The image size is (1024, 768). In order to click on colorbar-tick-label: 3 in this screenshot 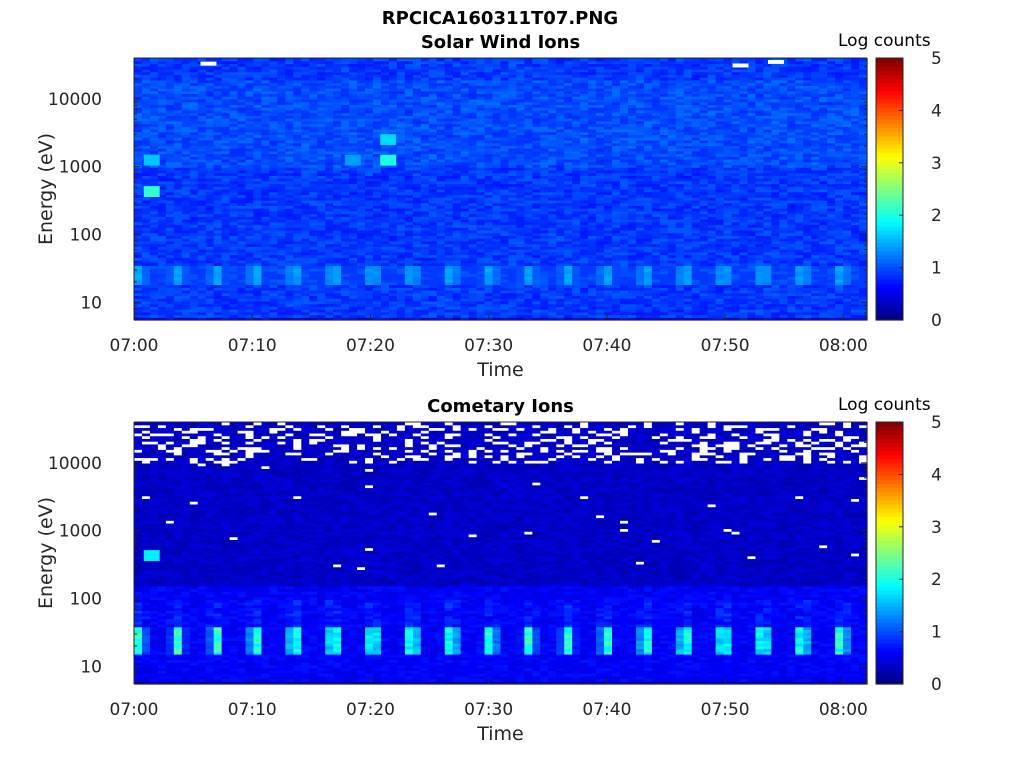, I will do `click(936, 164)`.